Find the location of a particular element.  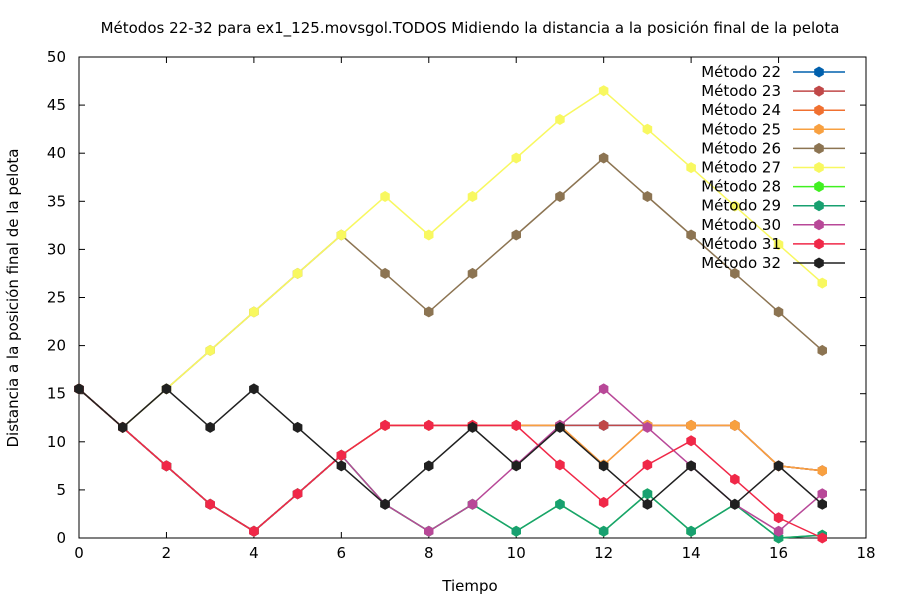

legend-entry: Método 28 is located at coordinates (773, 187).